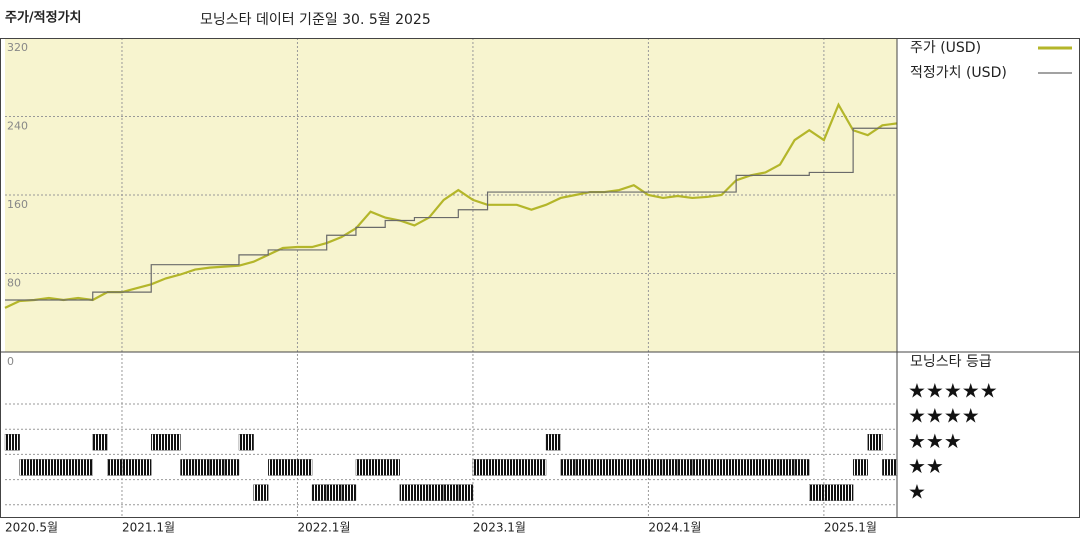 The height and width of the screenshot is (540, 1080). Describe the element at coordinates (944, 416) in the screenshot. I see `rating-level-label: ★★★★` at that location.